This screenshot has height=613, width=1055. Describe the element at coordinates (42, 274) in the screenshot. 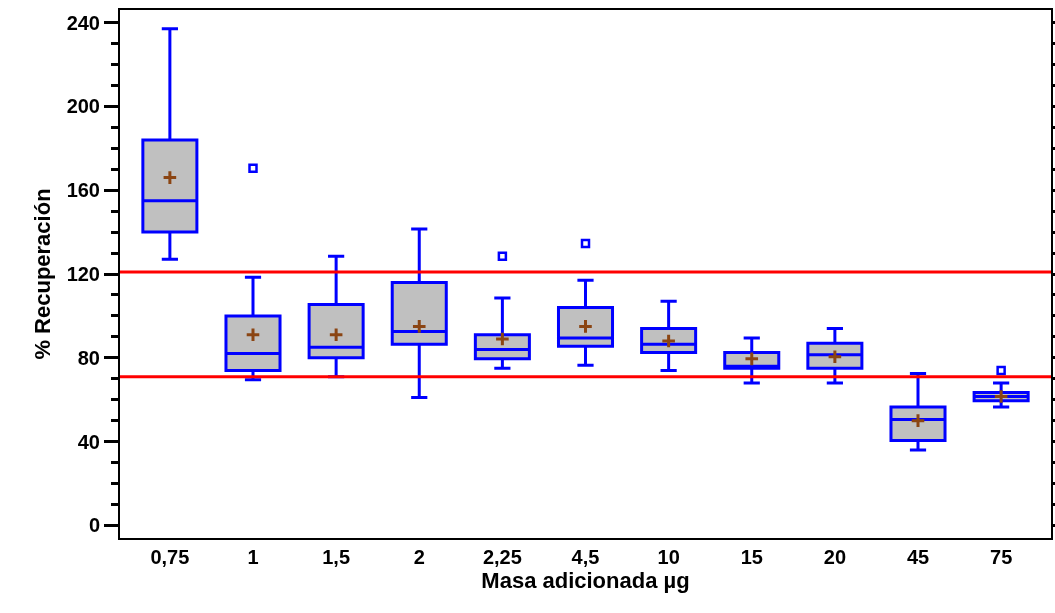

I see `y-axis-title: % Recuperación` at that location.